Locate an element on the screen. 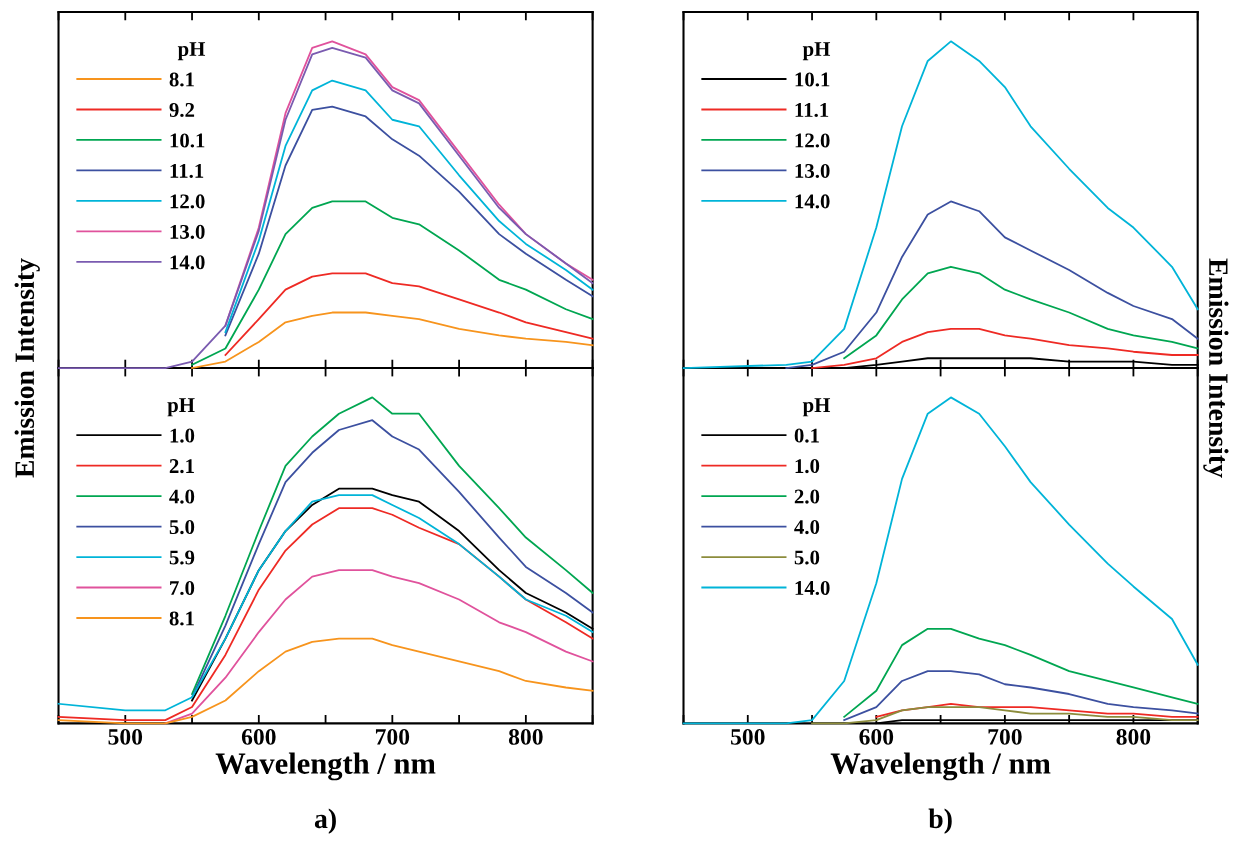  legend-label: 9.2 is located at coordinates (182, 110).